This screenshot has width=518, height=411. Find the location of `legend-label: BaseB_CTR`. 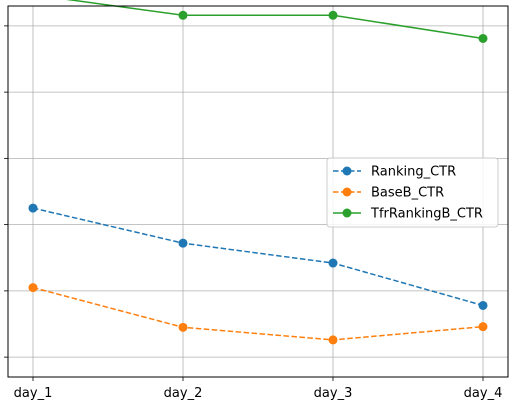

legend-label: BaseB_CTR is located at coordinates (407, 193).